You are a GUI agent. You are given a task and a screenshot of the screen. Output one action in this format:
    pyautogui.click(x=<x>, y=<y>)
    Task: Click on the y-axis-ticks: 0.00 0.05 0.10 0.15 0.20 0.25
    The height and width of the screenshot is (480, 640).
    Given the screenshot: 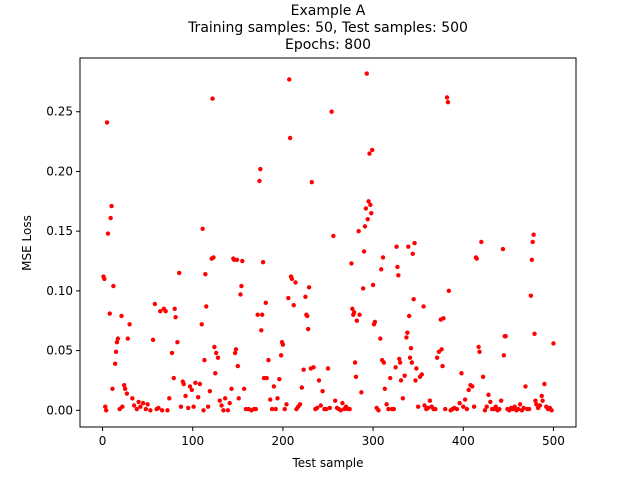 What is the action you would take?
    pyautogui.click(x=63, y=261)
    